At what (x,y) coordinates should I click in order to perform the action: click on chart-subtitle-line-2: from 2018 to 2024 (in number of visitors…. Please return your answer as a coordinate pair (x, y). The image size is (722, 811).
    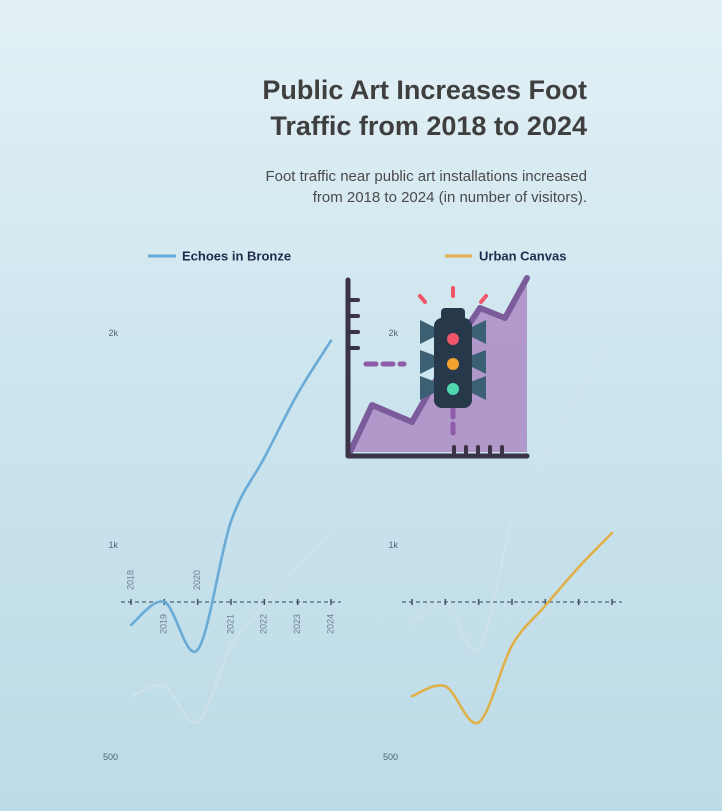
    Looking at the image, I should click on (449, 197).